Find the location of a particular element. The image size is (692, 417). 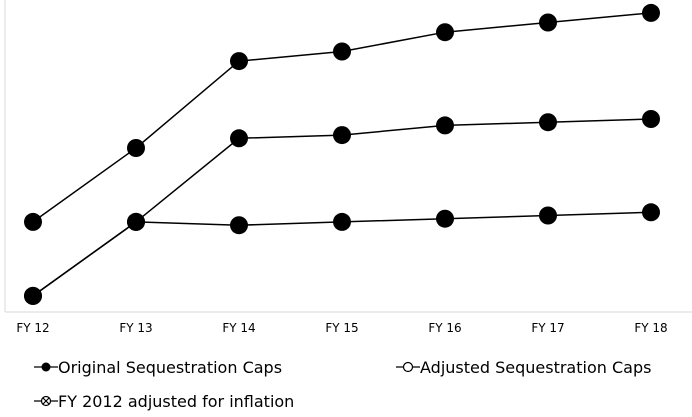

x-tick-label-fy-14: FY 14 is located at coordinates (238, 328).